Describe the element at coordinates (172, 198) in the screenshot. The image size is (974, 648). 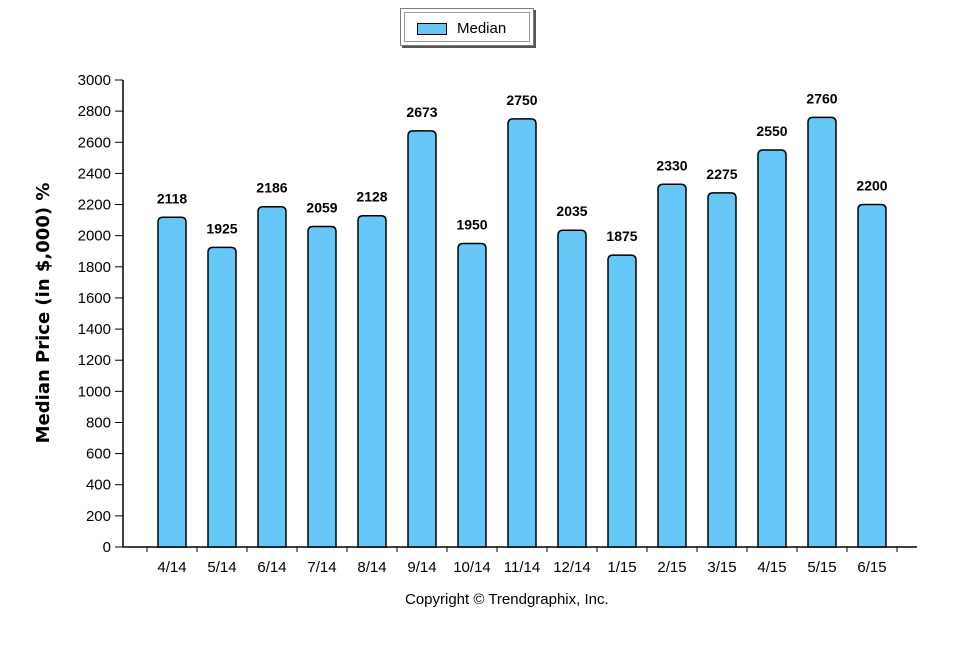
I see `bar-value-label: 2118` at that location.